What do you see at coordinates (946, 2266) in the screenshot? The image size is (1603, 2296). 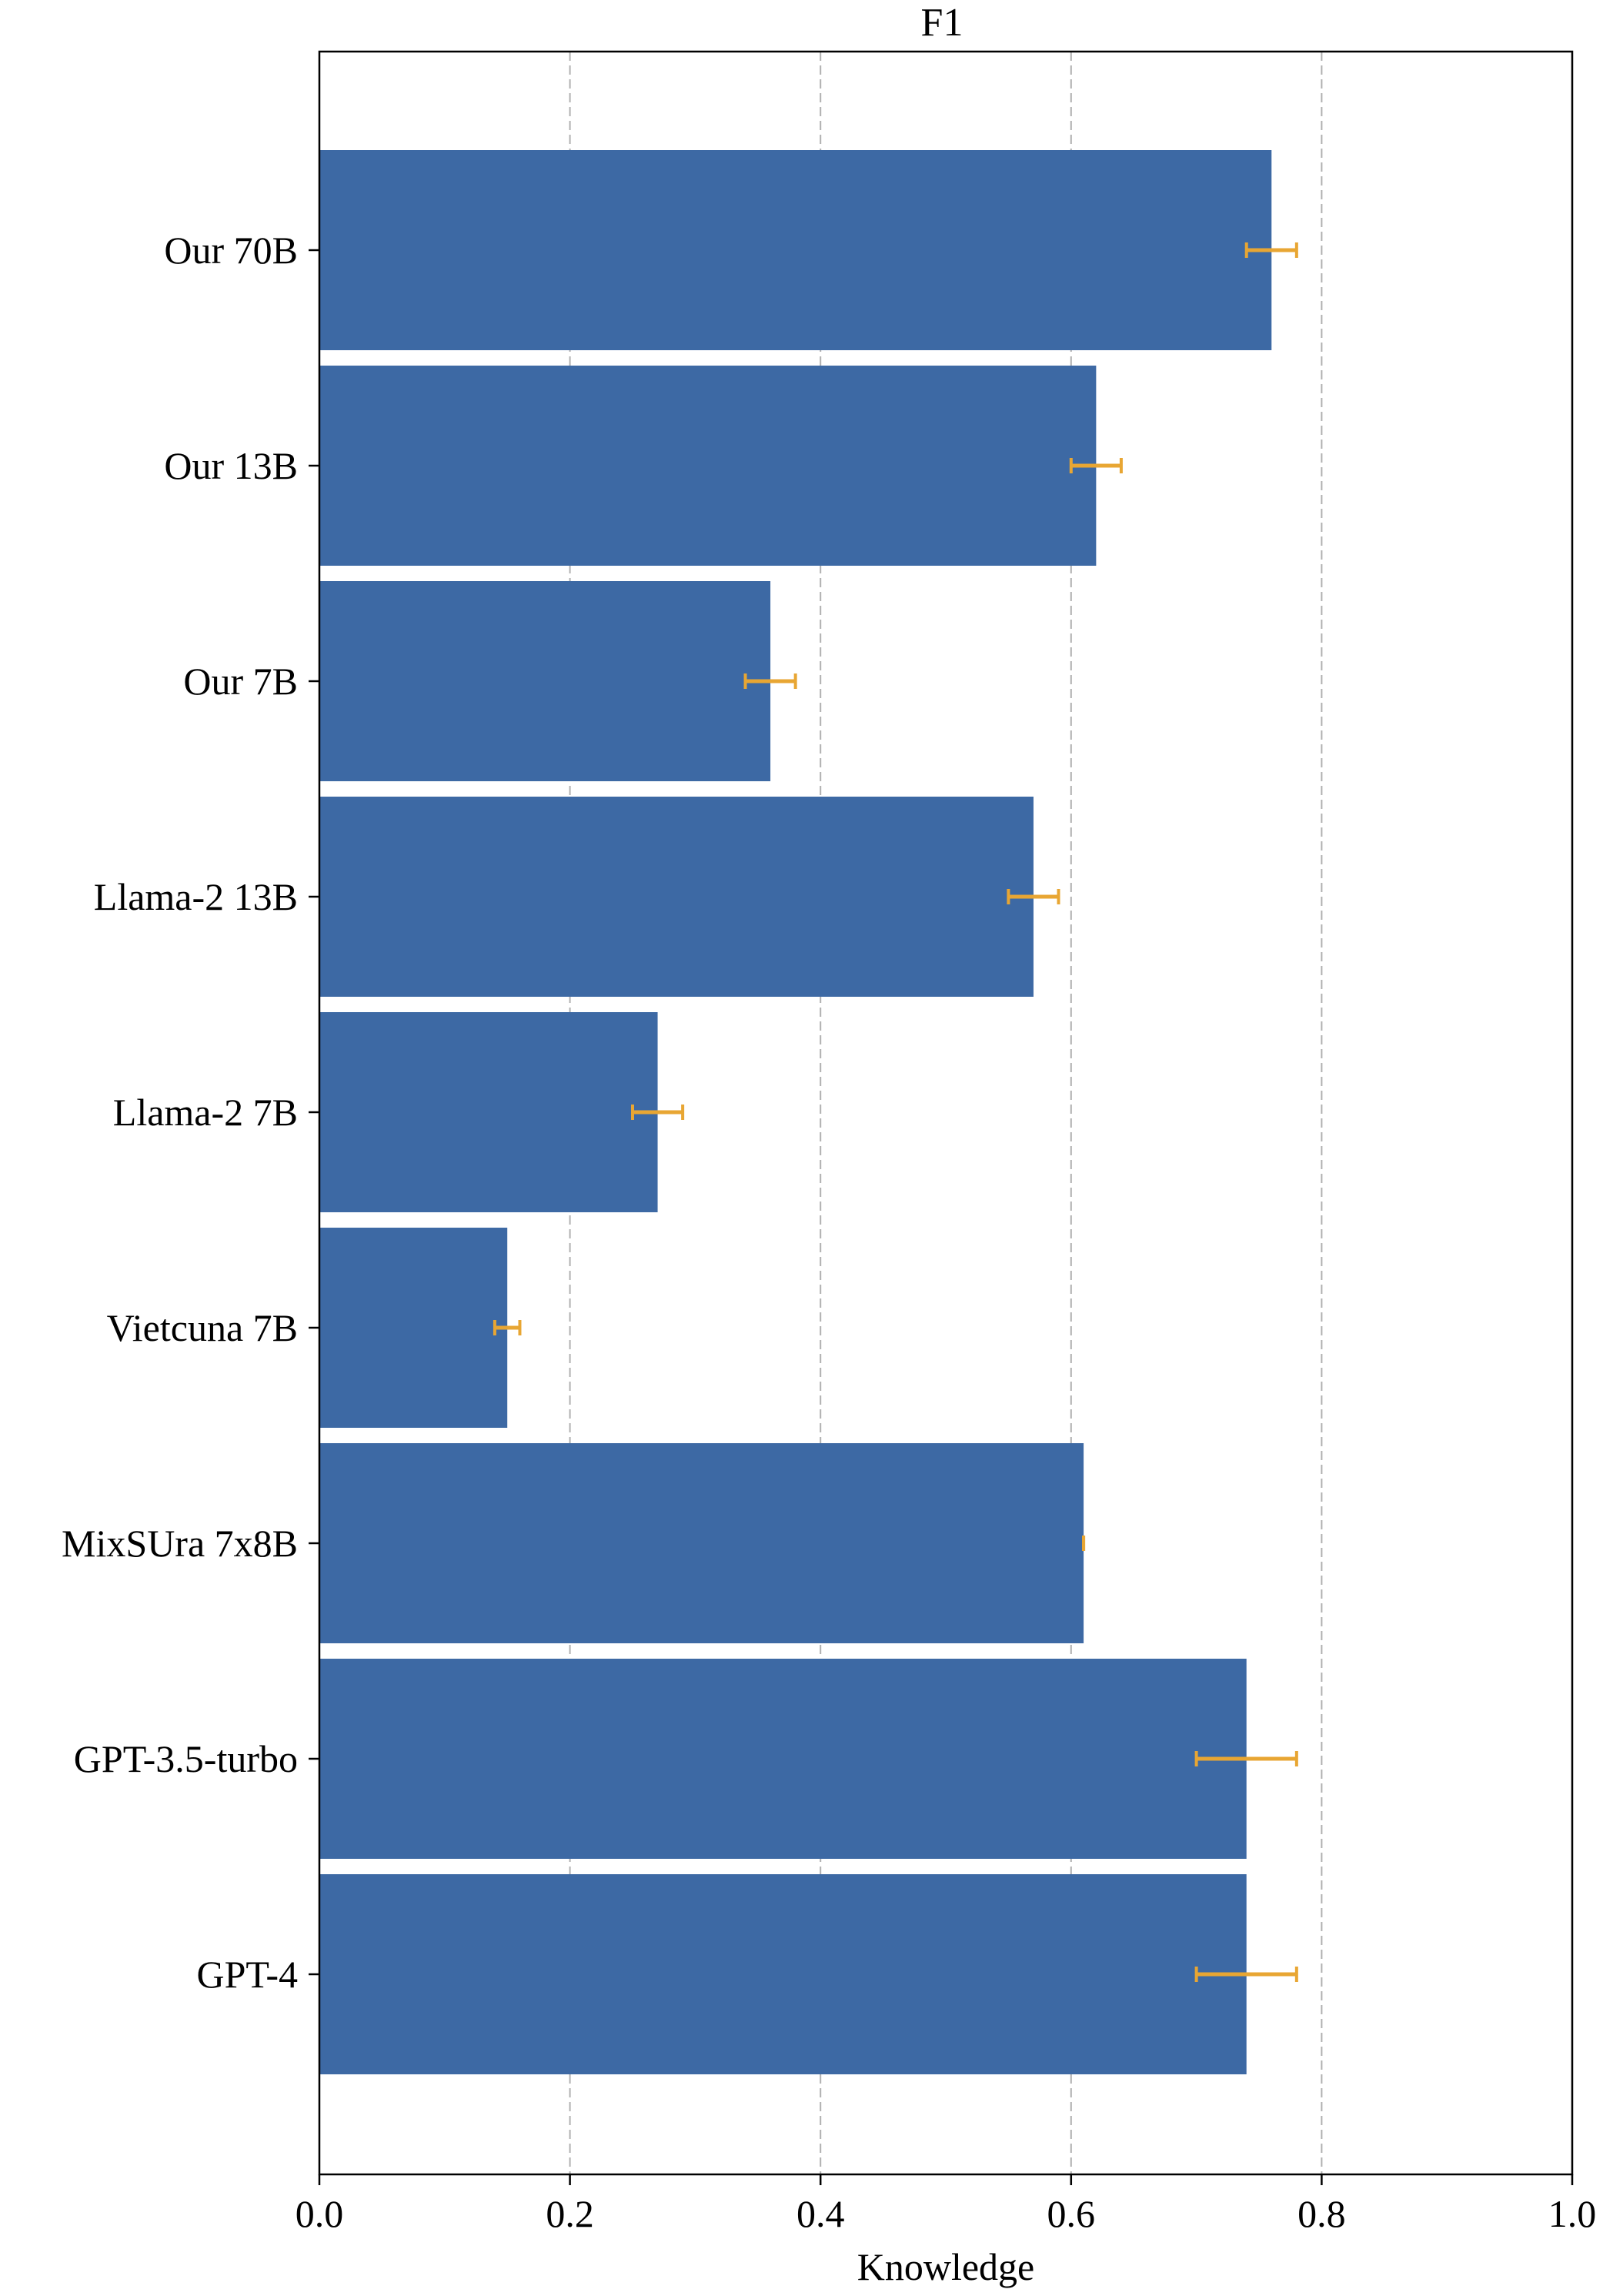 I see `x-axis-label: Knowledge` at bounding box center [946, 2266].